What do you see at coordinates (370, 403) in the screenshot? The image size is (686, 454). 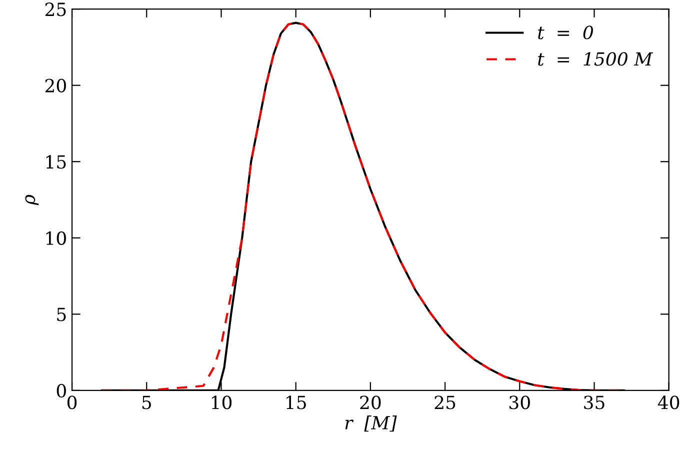 I see `x-tick-label: 20` at bounding box center [370, 403].